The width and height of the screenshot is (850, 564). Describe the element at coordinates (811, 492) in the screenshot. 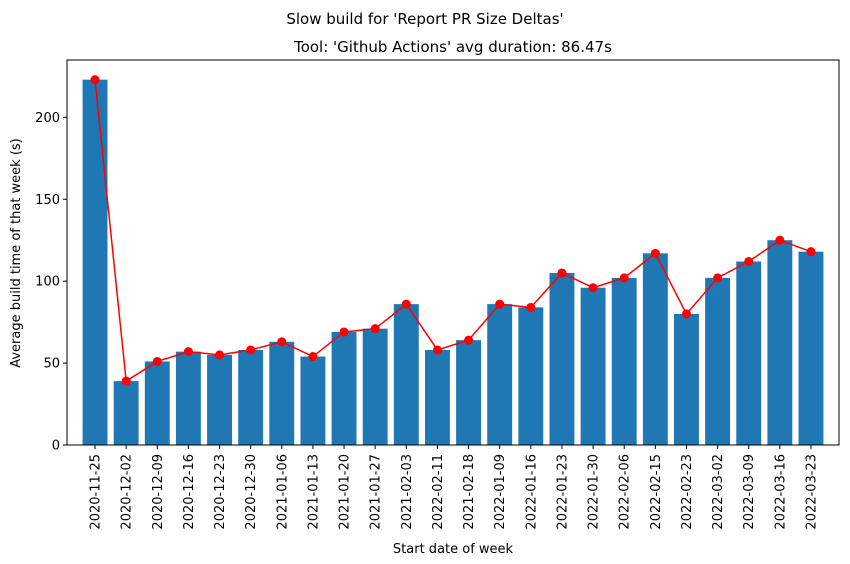

I see `x-tick-label-2022-03-23: 2022-03-23` at that location.